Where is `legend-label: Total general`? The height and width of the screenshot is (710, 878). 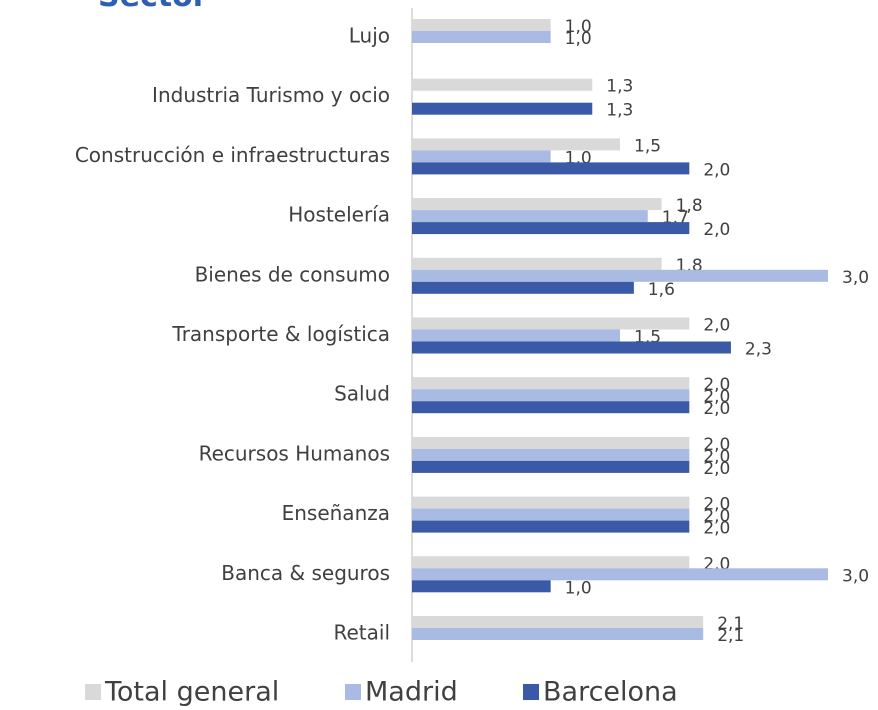 legend-label: Total general is located at coordinates (191, 692).